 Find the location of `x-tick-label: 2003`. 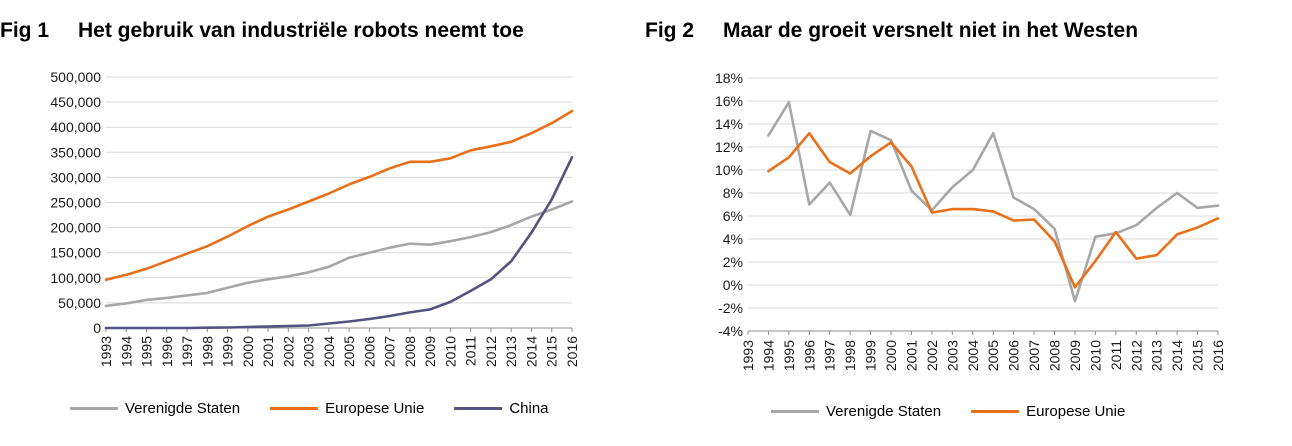

x-tick-label: 2003 is located at coordinates (952, 355).